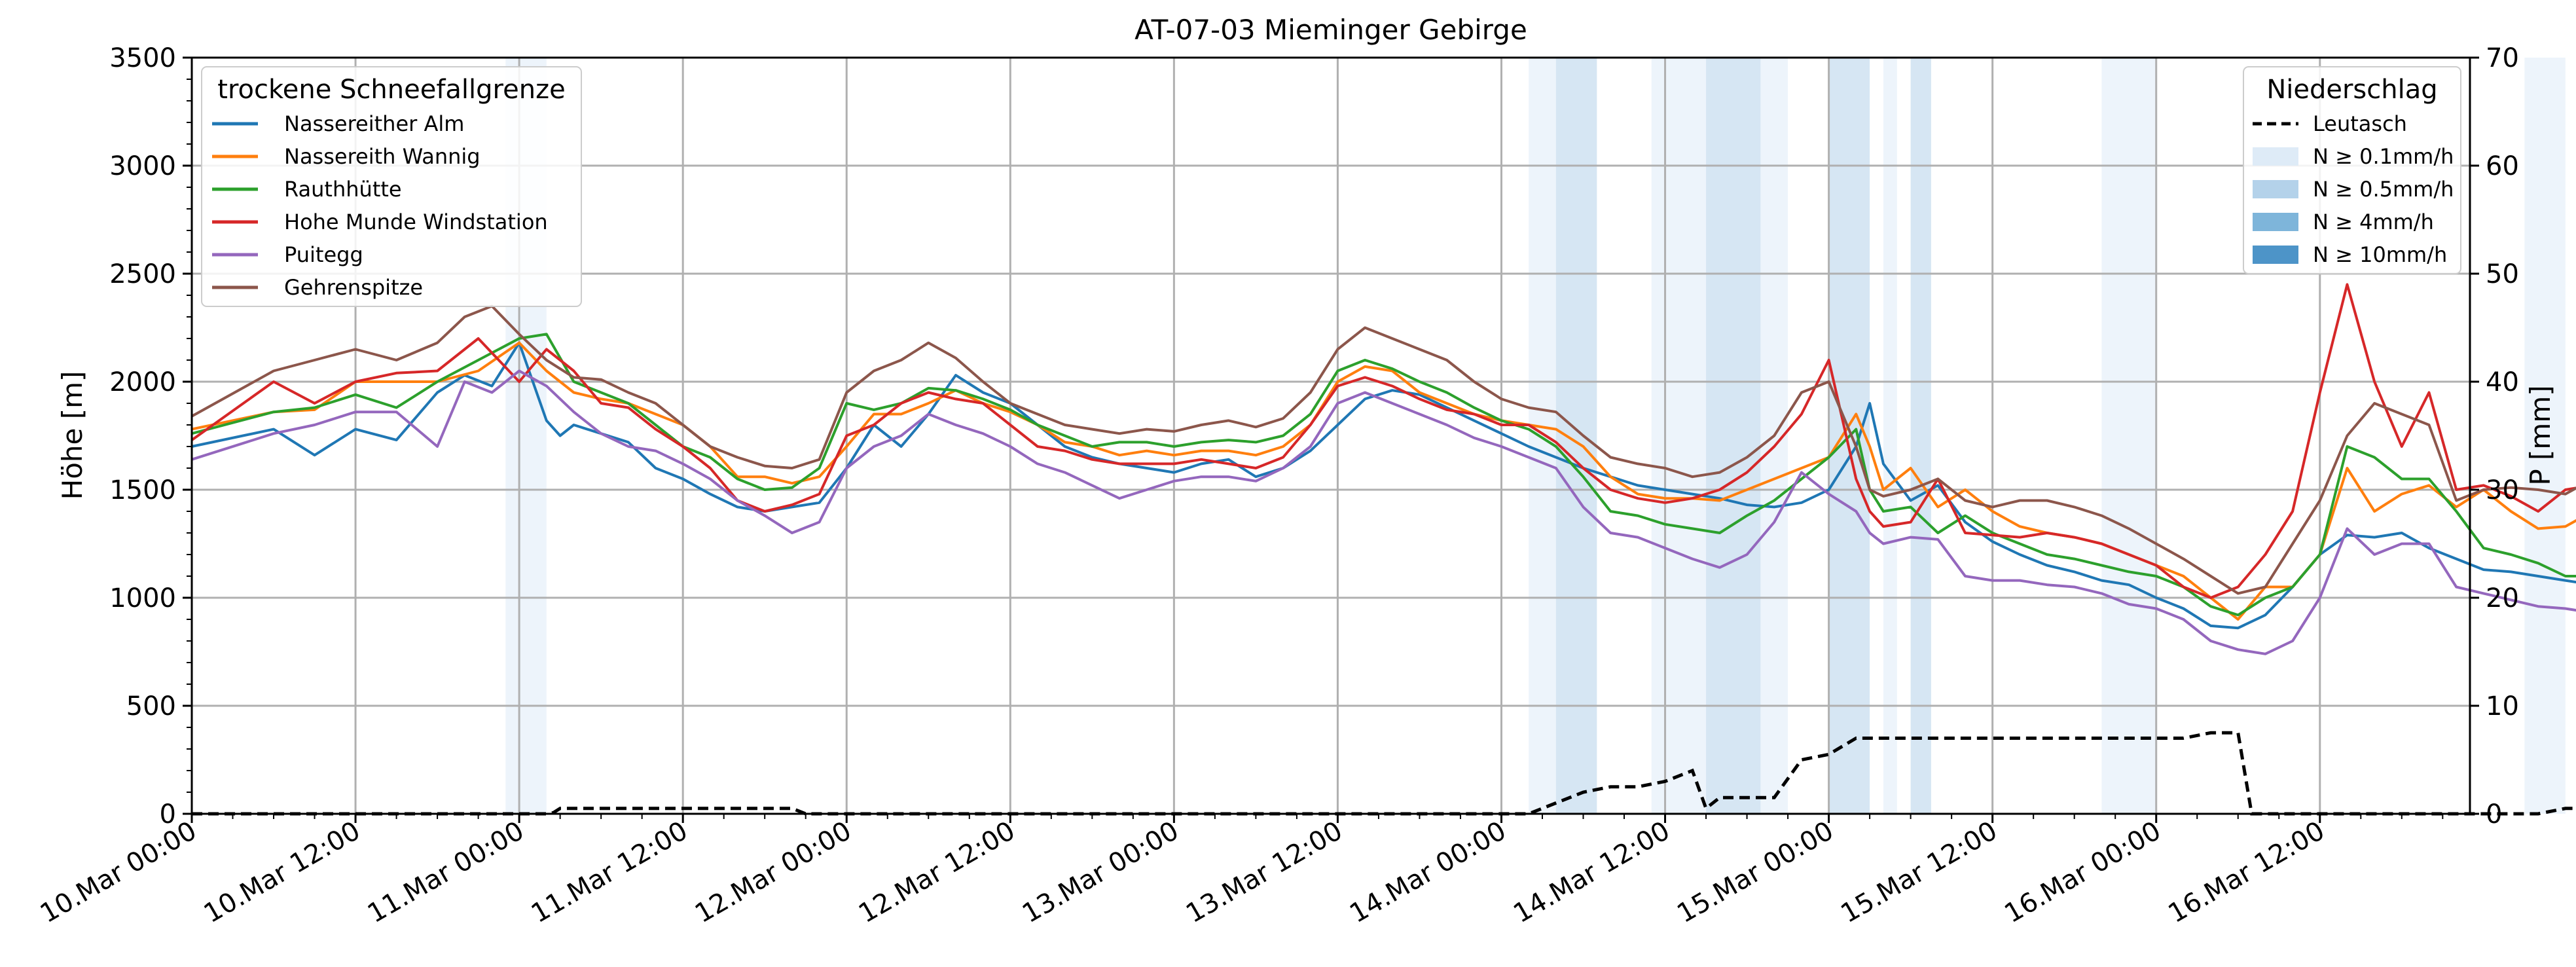 This screenshot has width=2576, height=967. Describe the element at coordinates (353, 287) in the screenshot. I see `legend-label-5: Gehrenspitze` at that location.